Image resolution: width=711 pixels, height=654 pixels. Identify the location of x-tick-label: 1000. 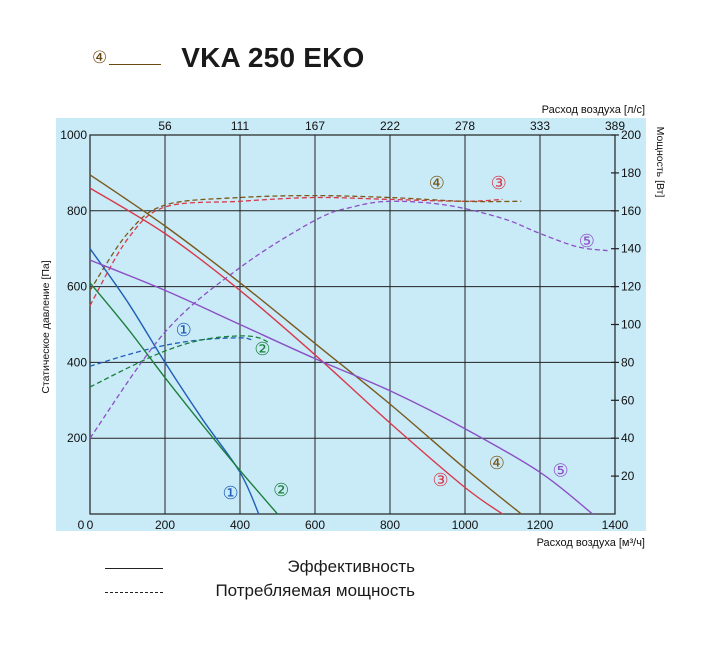
(465, 525).